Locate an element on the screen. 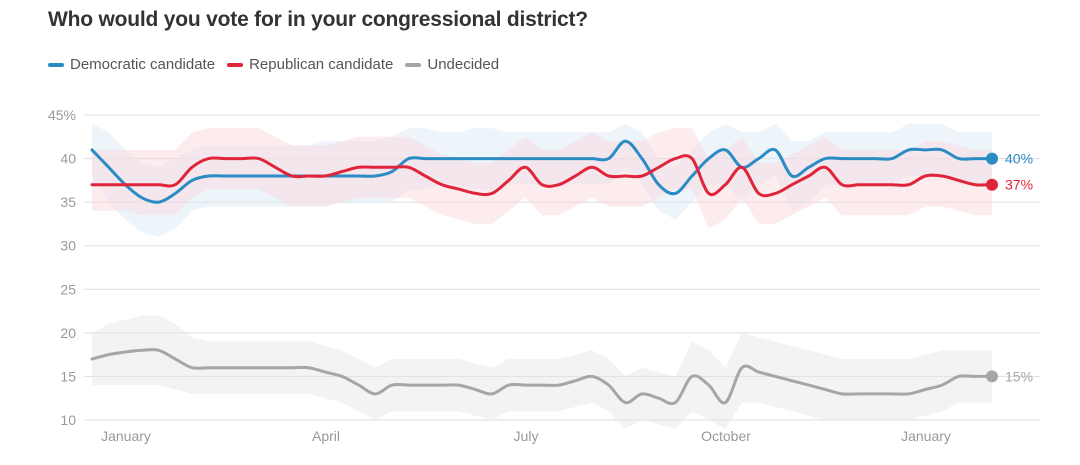 Image resolution: width=1080 pixels, height=465 pixels. x-tick-label: April is located at coordinates (326, 436).